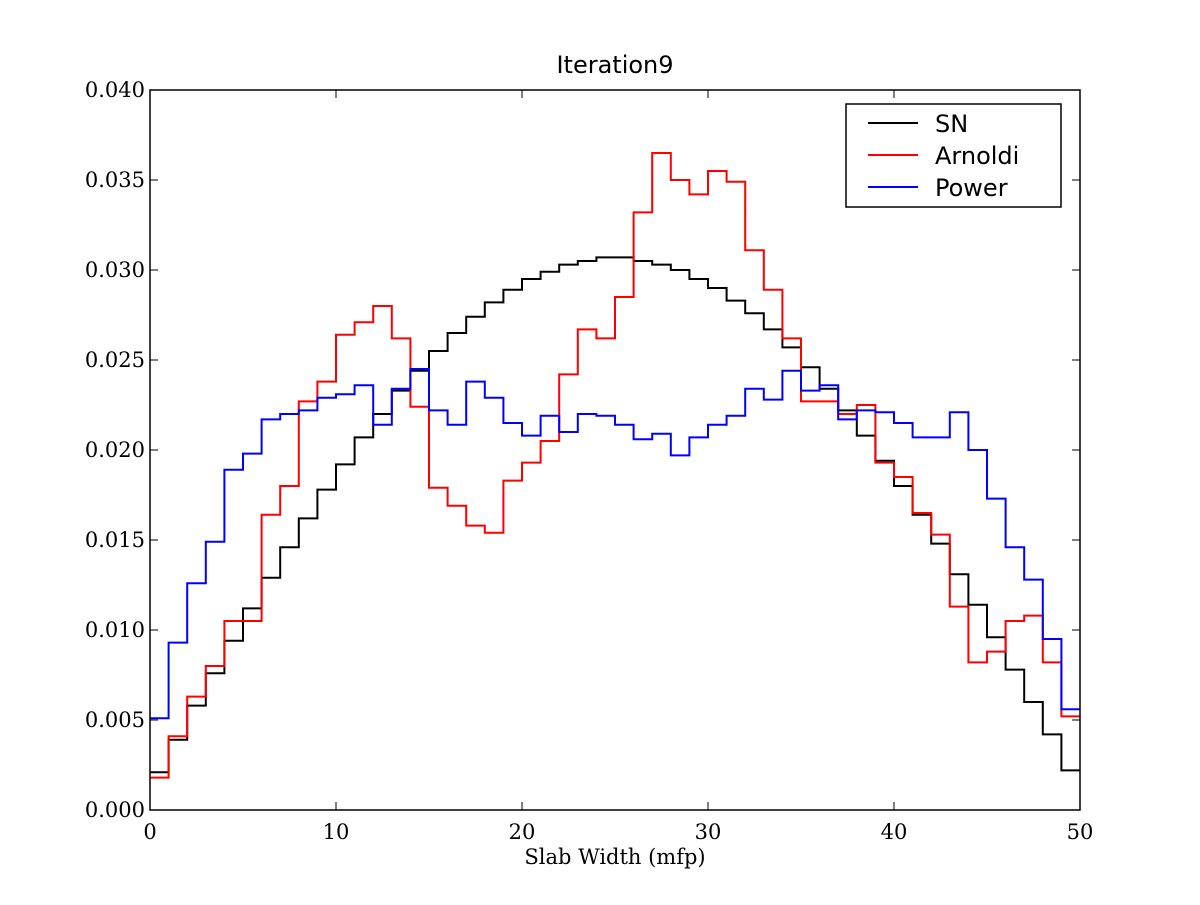  Describe the element at coordinates (115, 360) in the screenshot. I see `y-tick-label: 0.025` at that location.